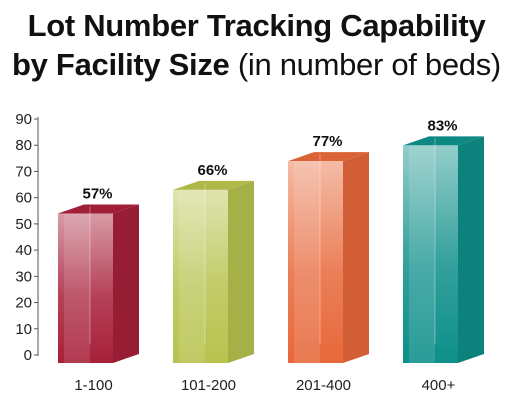  I want to click on title-line-2: by Facility Size (in number of beds), so click(256, 64).